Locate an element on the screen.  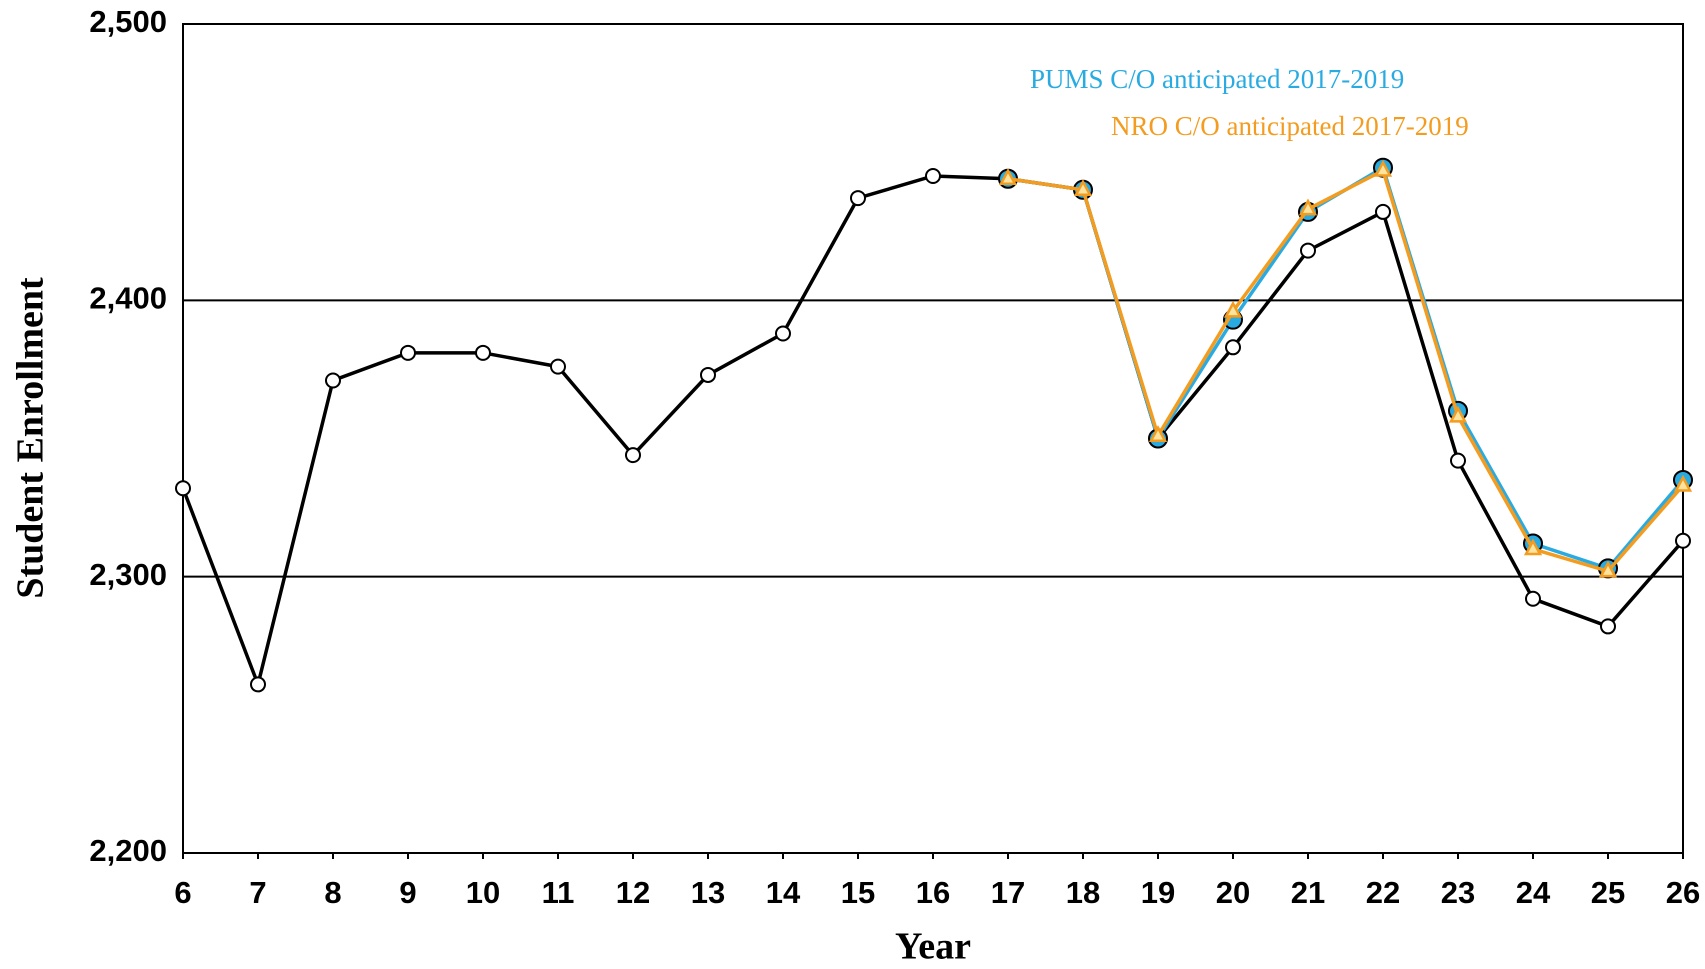
y-tick-label: 2,400 is located at coordinates (128, 298).